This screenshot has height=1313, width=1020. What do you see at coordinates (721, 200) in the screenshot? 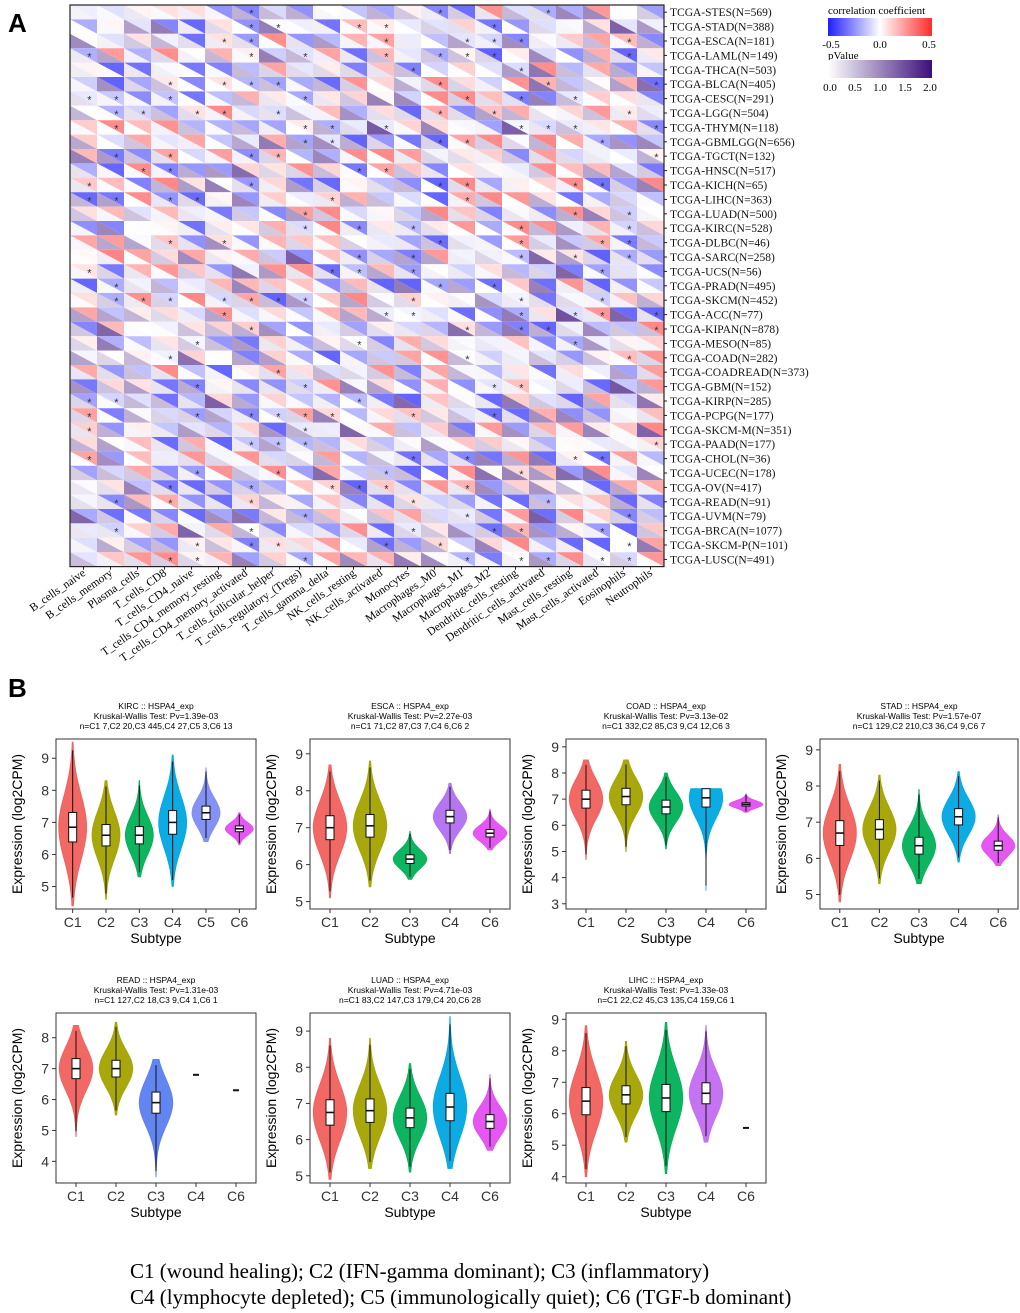
I see `heatmap-row-label: TCGA-LIHC(N=363)` at bounding box center [721, 200].